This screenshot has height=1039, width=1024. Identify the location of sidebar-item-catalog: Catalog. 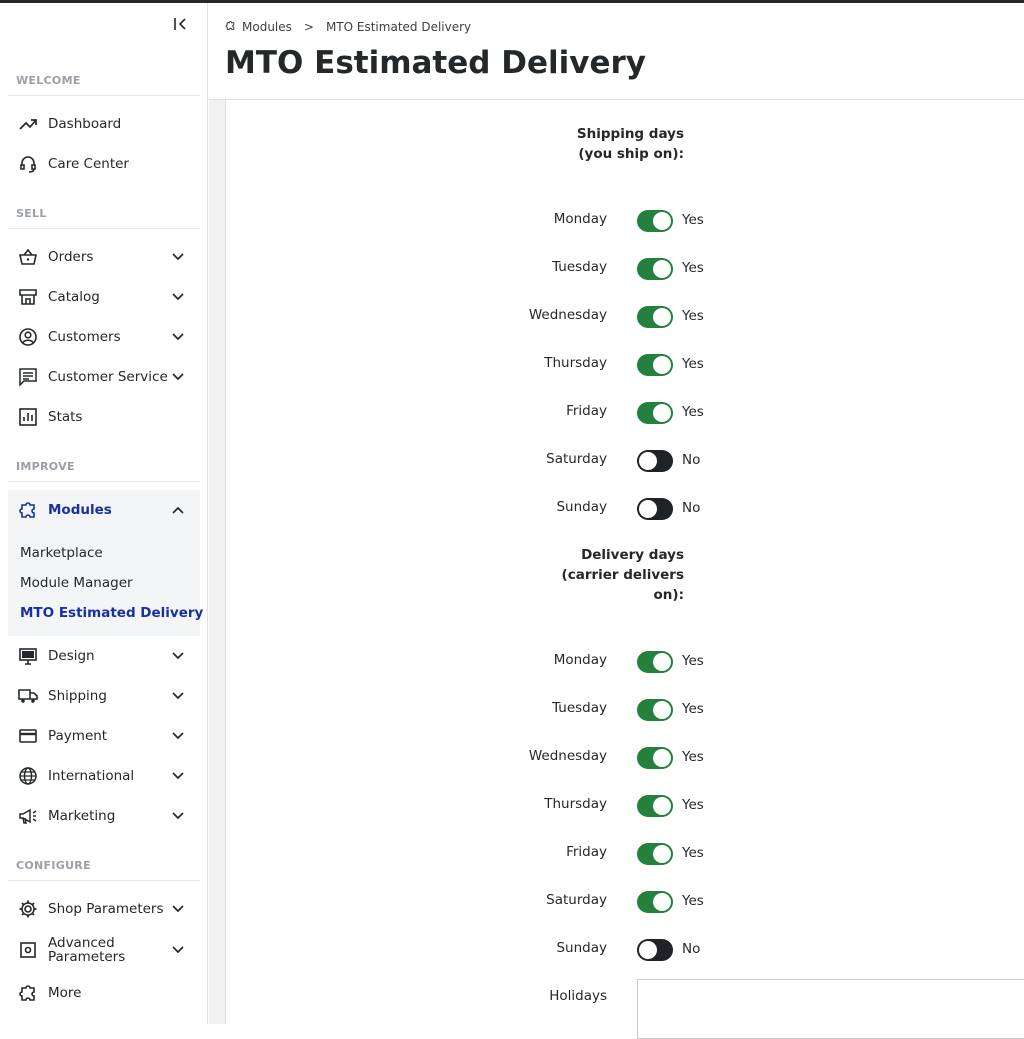
(104, 297).